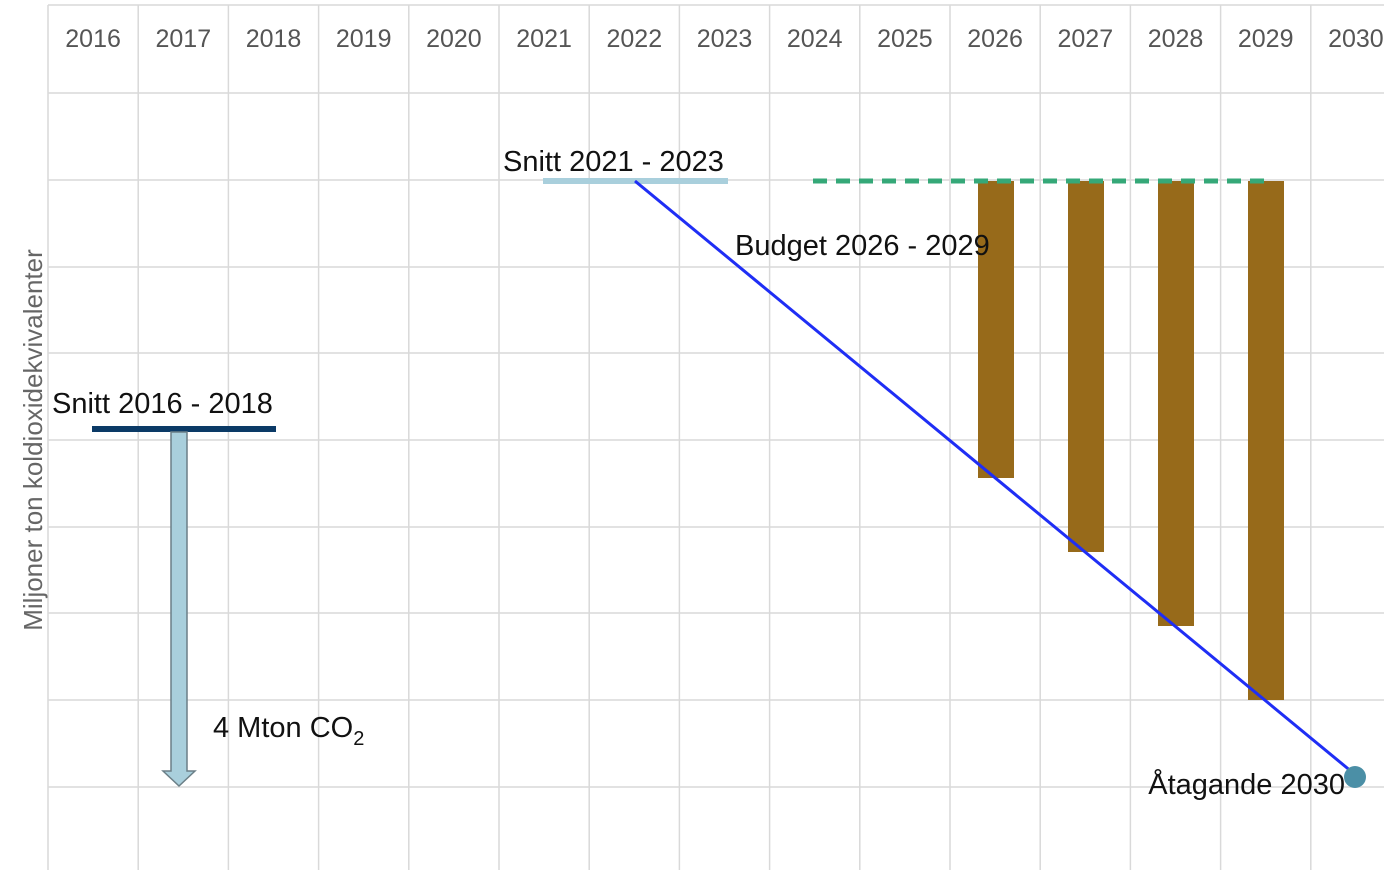  What do you see at coordinates (179, 609) in the screenshot?
I see `reduction-arrow` at bounding box center [179, 609].